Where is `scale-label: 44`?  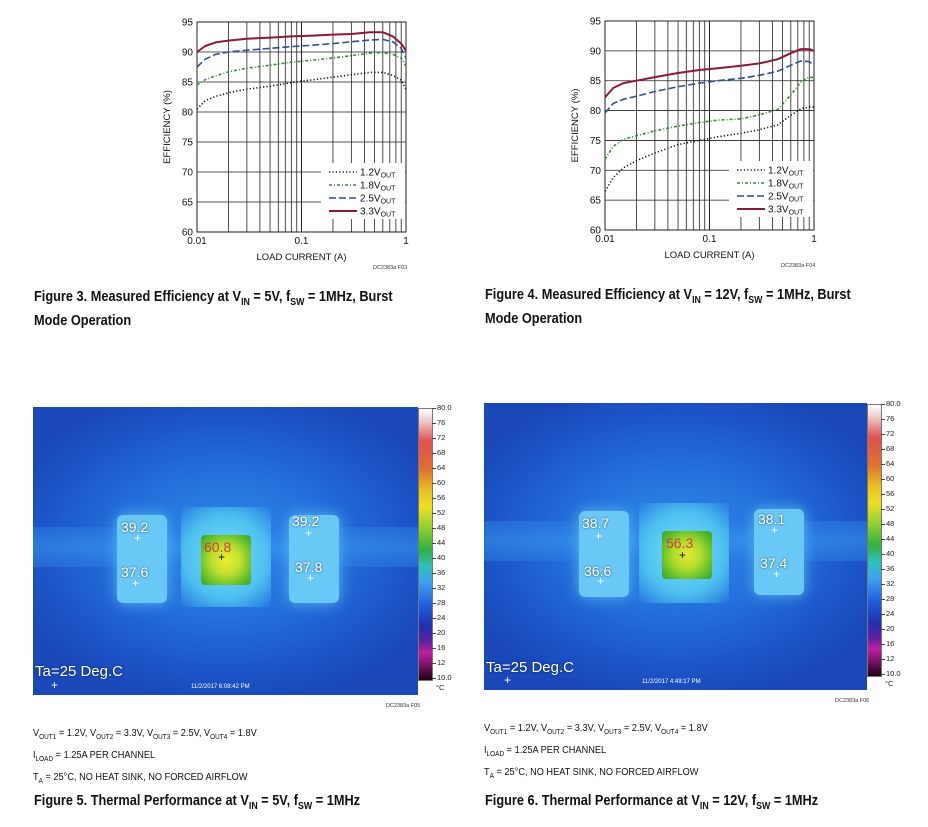 scale-label: 44 is located at coordinates (890, 538).